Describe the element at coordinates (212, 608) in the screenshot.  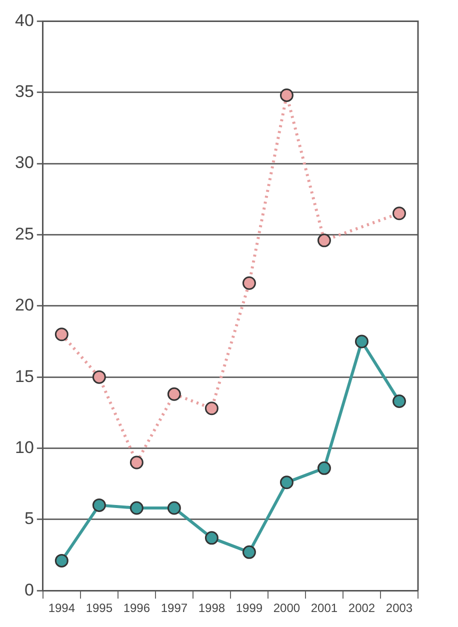
I see `x-tick-label: 1998` at that location.